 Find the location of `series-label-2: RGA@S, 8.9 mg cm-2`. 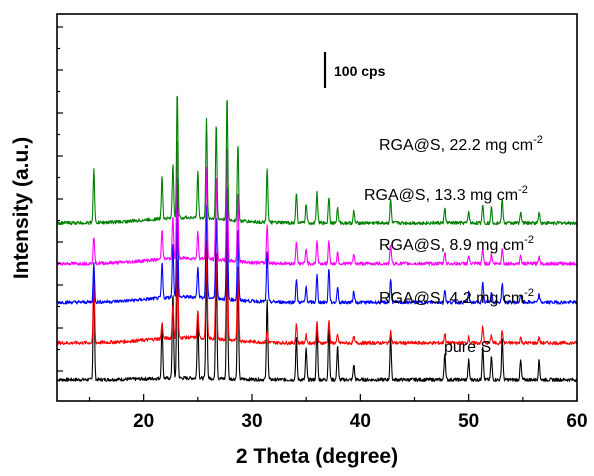

series-label-2: RGA@S, 8.9 mg cm-2 is located at coordinates (456, 244).